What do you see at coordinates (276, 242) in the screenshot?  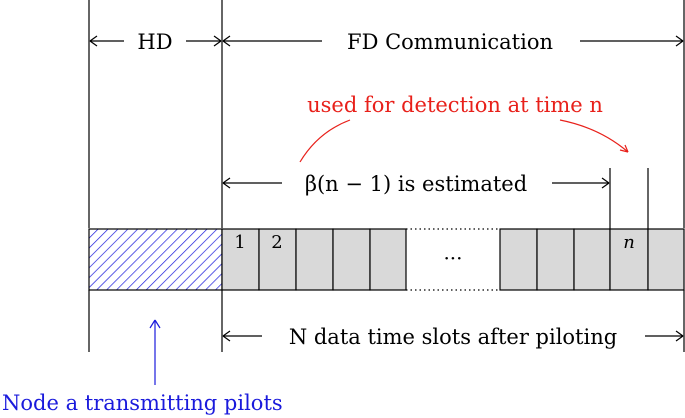 I see `slot-2-label: 2` at bounding box center [276, 242].